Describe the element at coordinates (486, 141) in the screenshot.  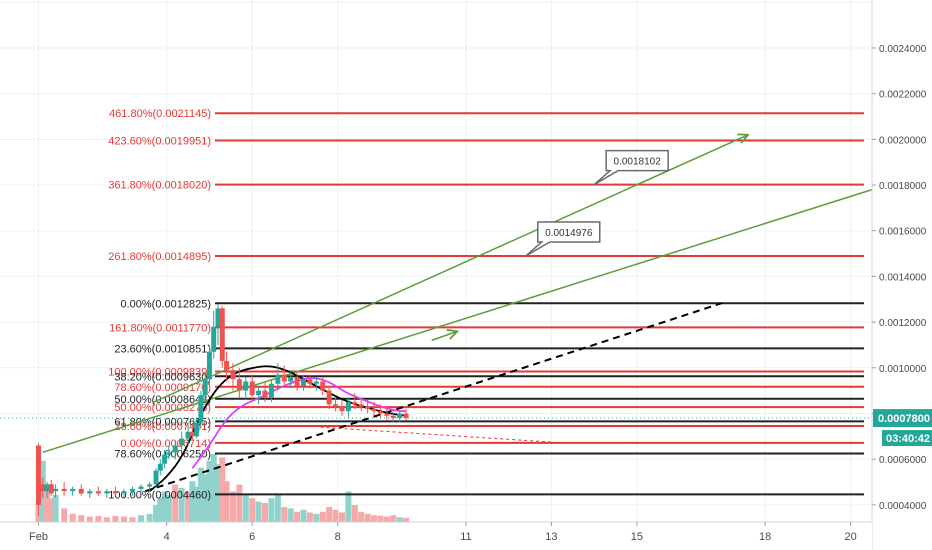
I see `fib-level-1: 423.60%(0.0019951)` at that location.